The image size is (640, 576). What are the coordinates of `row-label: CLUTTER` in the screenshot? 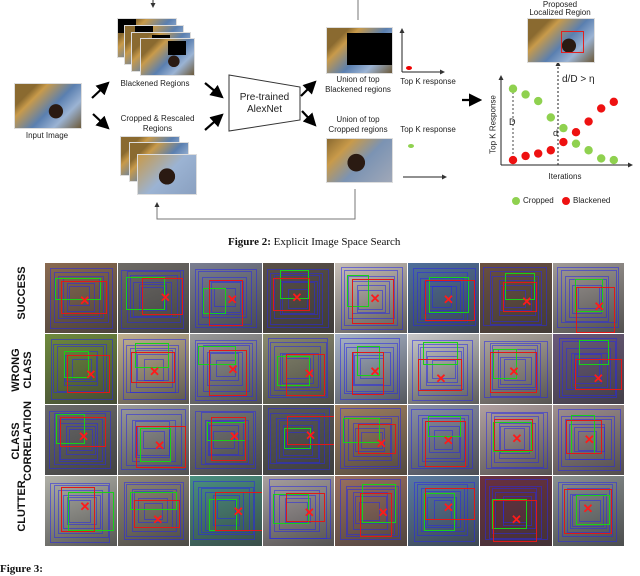 It's located at (22, 506).